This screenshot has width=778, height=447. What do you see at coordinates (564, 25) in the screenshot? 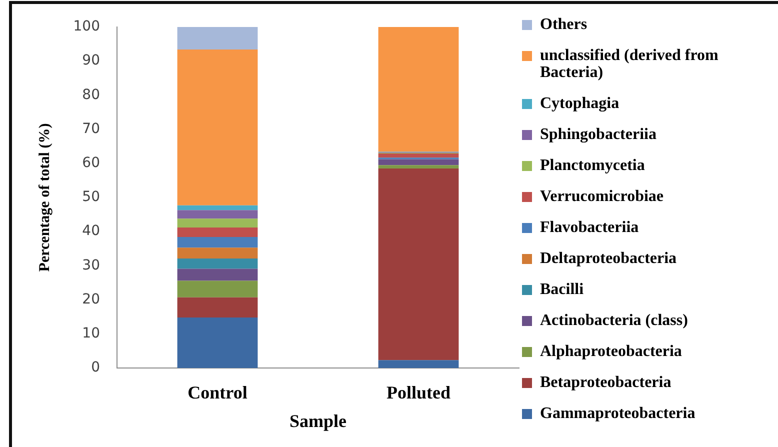
I see `legend-label: Others` at bounding box center [564, 25].